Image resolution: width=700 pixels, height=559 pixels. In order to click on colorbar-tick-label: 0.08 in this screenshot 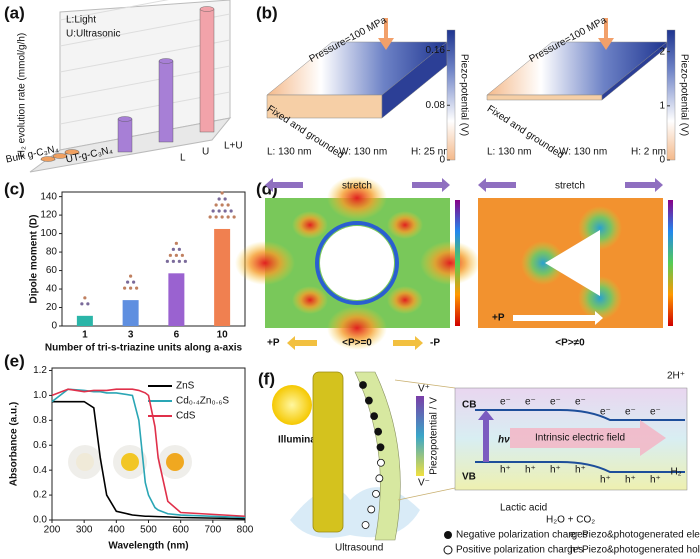, I will do `click(436, 105)`.